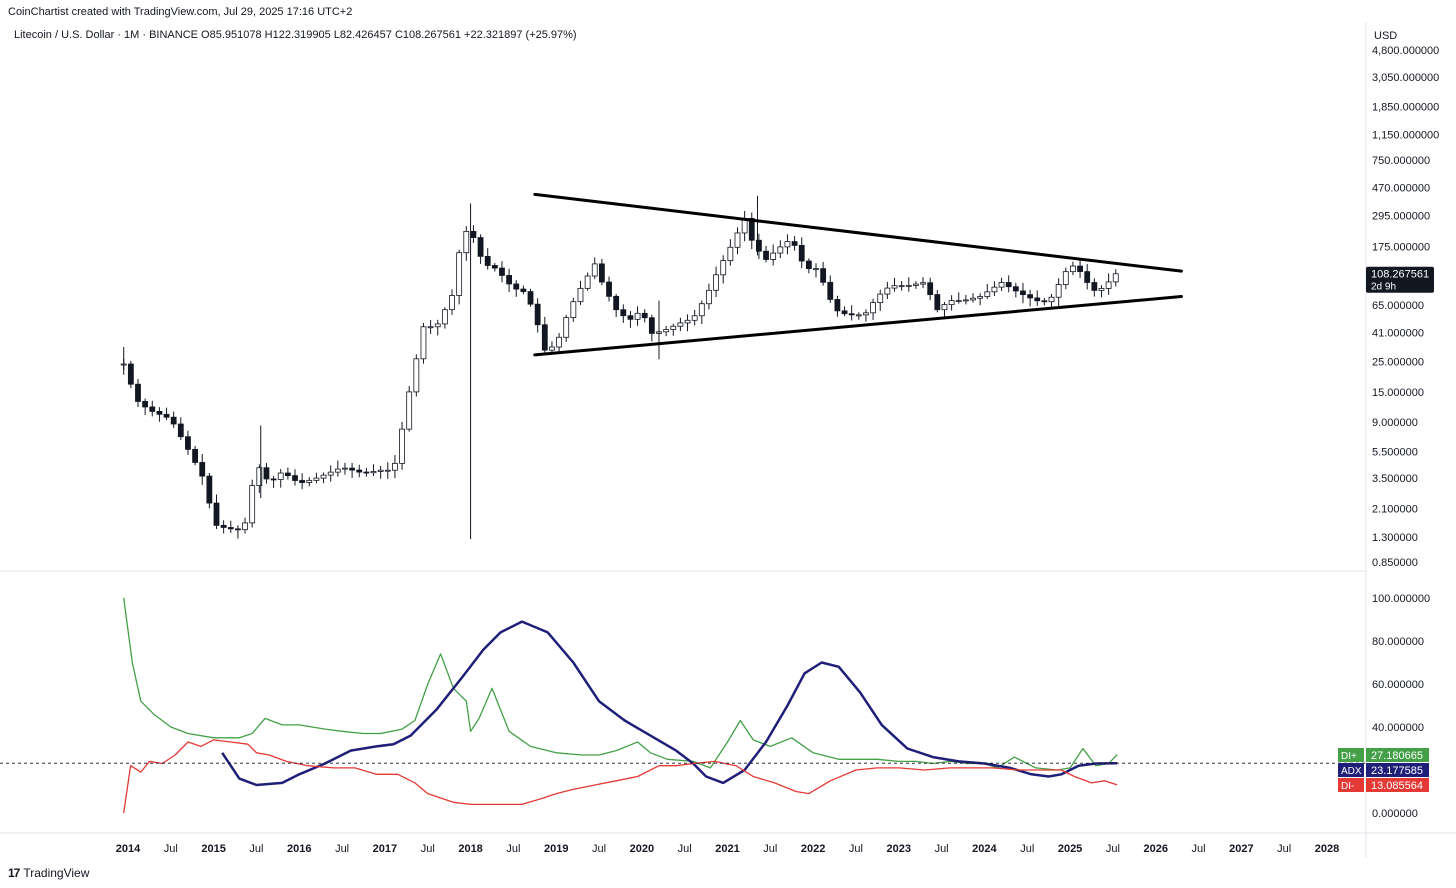 The width and height of the screenshot is (1456, 888). I want to click on series-name-label: DI+, so click(1349, 756).